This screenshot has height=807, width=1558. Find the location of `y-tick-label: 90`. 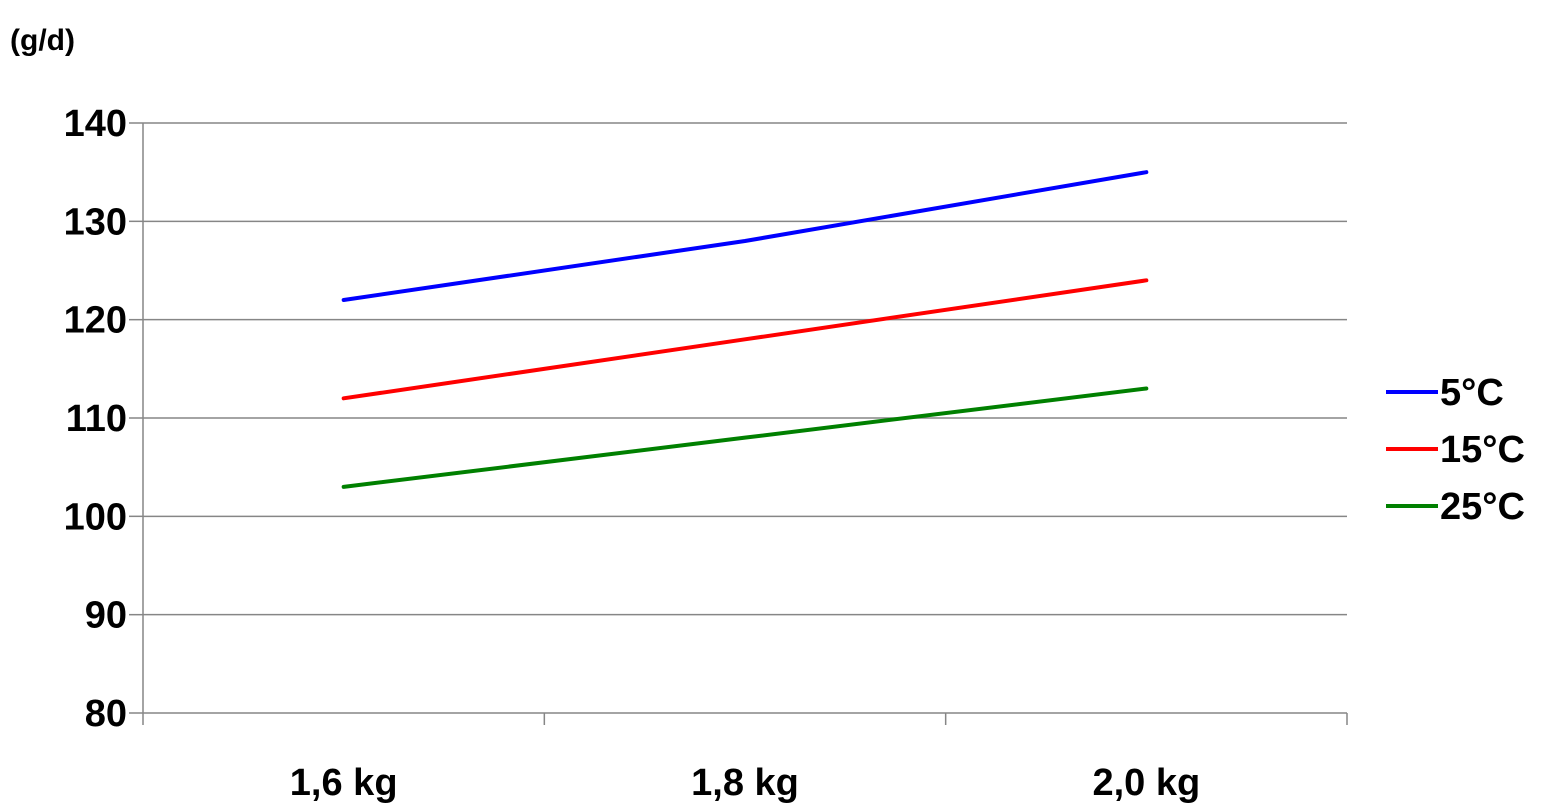

y-tick-label: 90 is located at coordinates (106, 616).